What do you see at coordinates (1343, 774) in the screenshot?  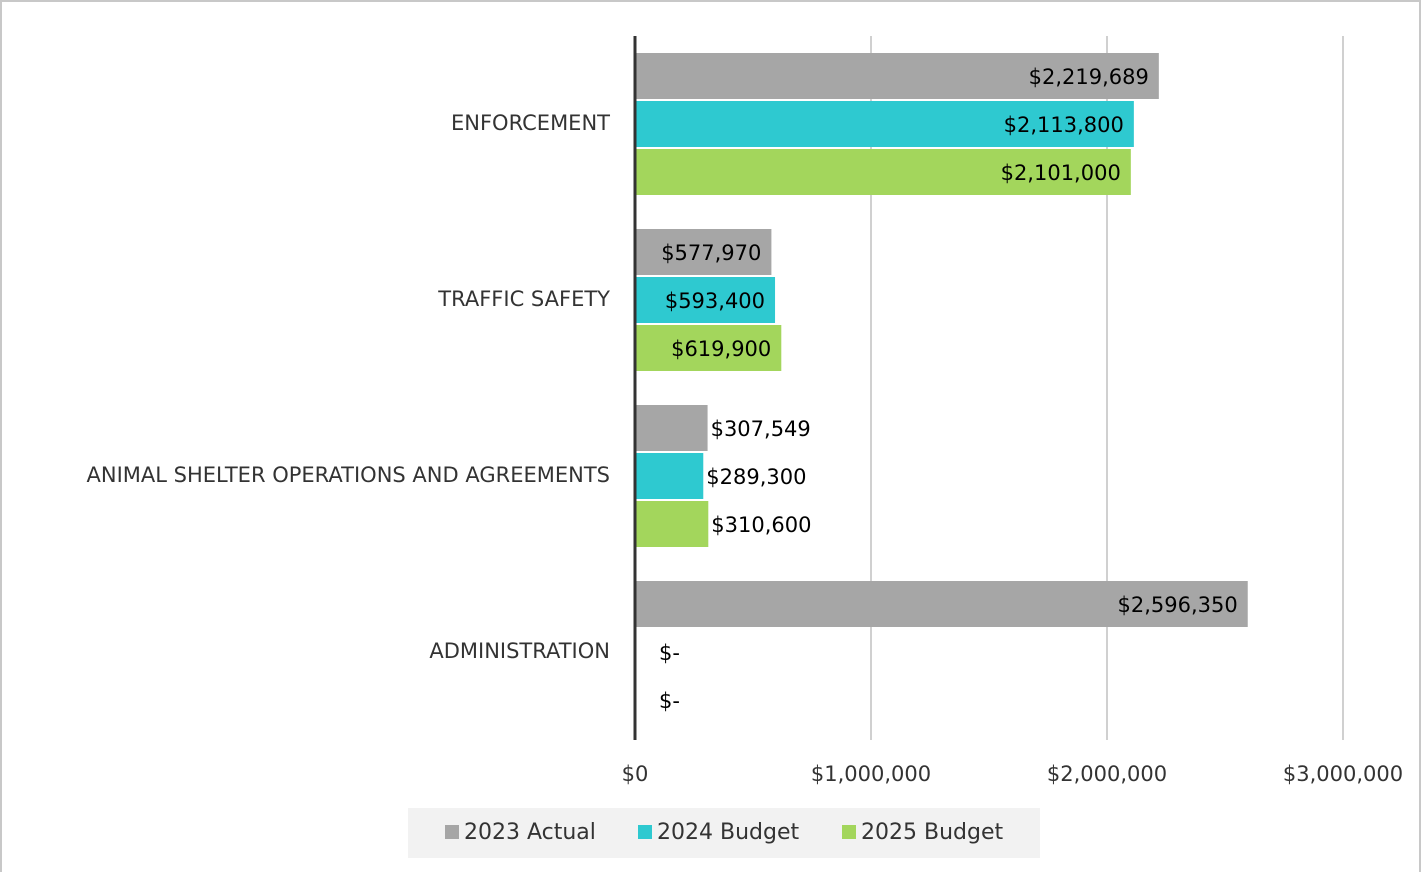 I see `x-tick-label: $3,000,000` at bounding box center [1343, 774].